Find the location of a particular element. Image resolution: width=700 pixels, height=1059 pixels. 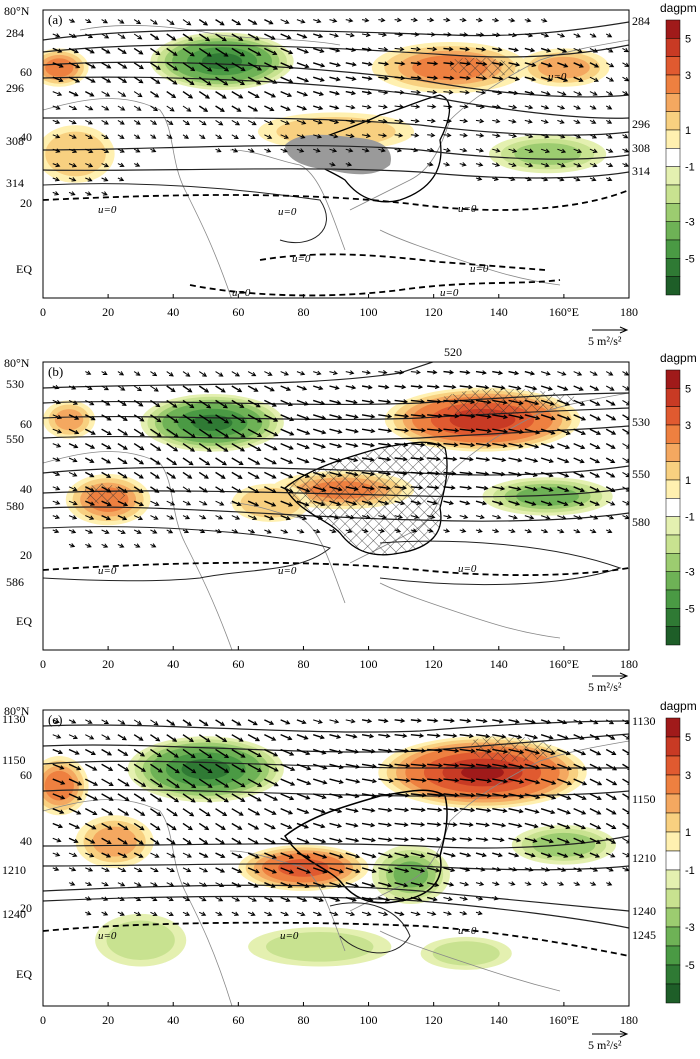

svg-text: 1210 is located at coordinates (644, 858).